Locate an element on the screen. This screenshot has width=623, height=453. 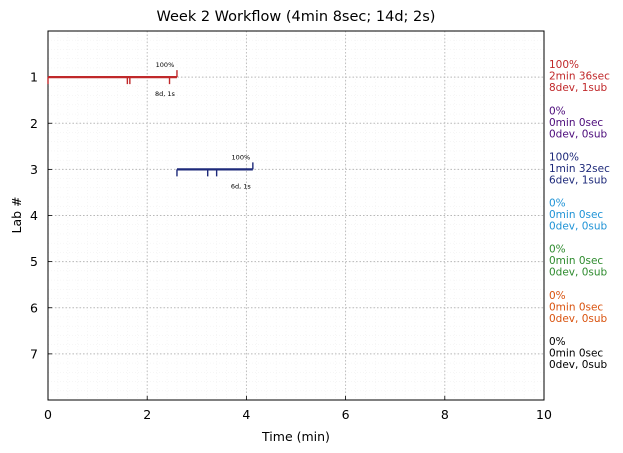
summary-line: 8dev, 1sub is located at coordinates (578, 88).